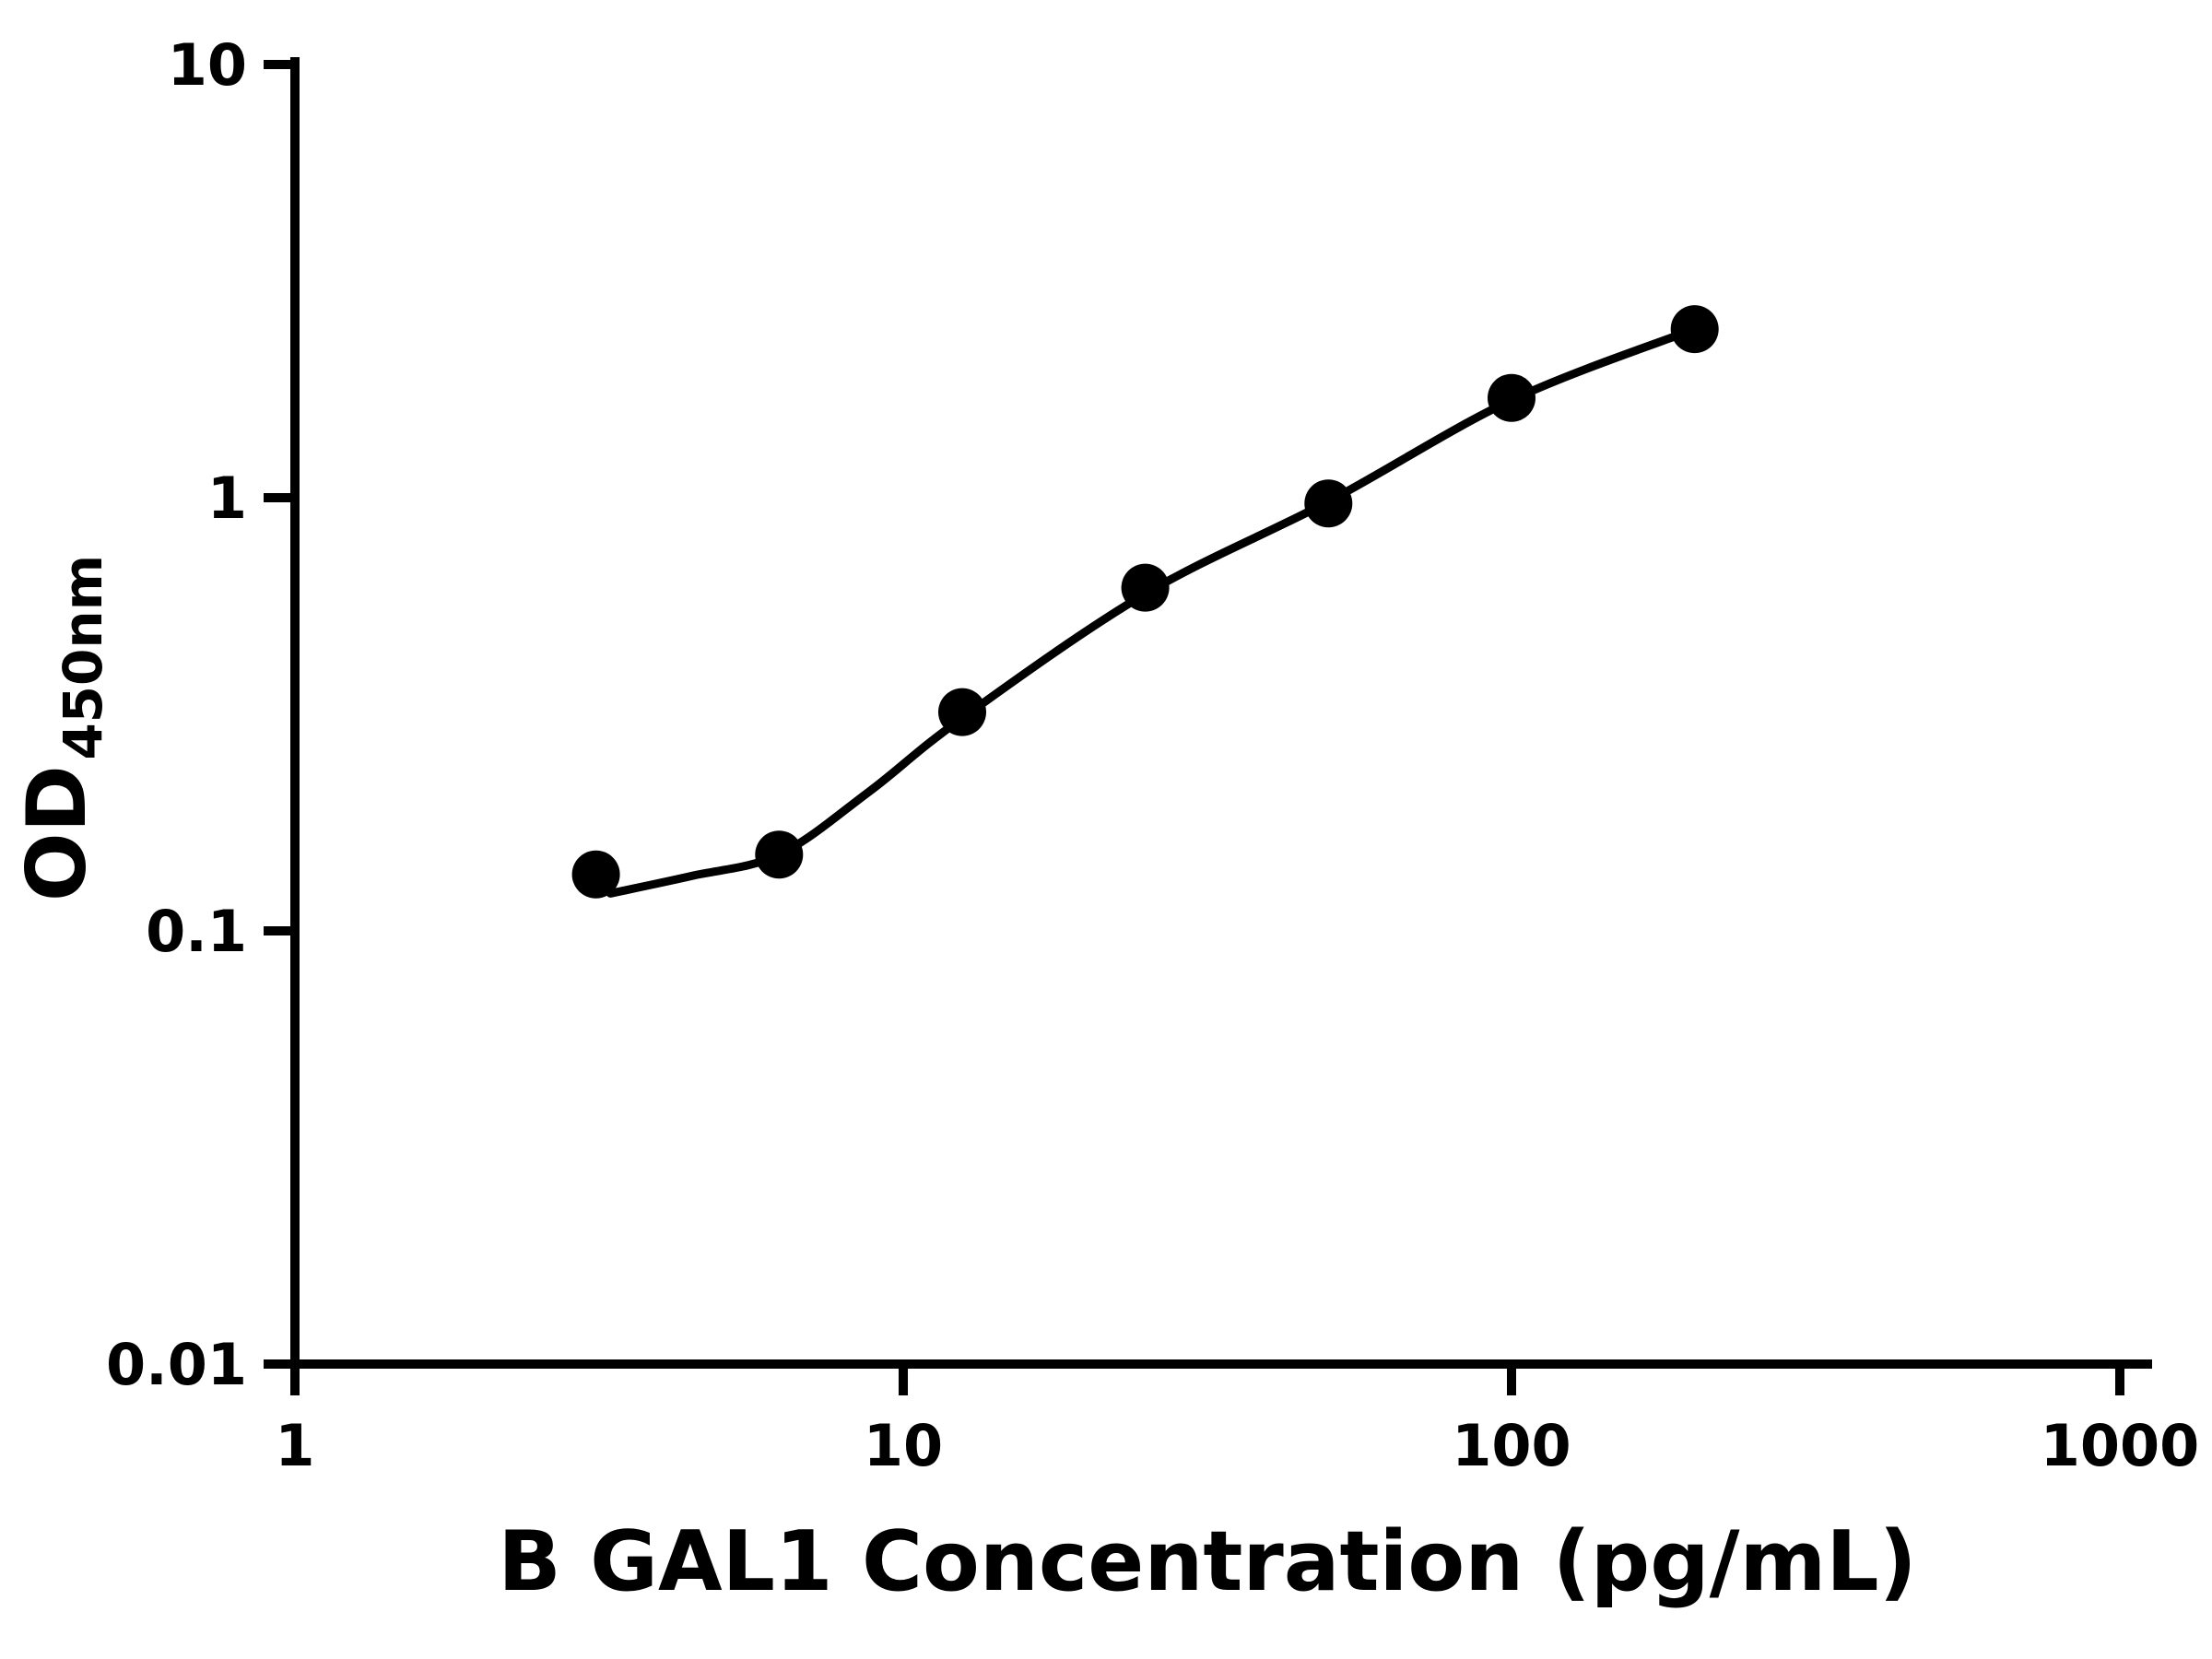 The width and height of the screenshot is (2212, 1659). Describe the element at coordinates (294, 1445) in the screenshot. I see `x-tick-label: 1` at that location.